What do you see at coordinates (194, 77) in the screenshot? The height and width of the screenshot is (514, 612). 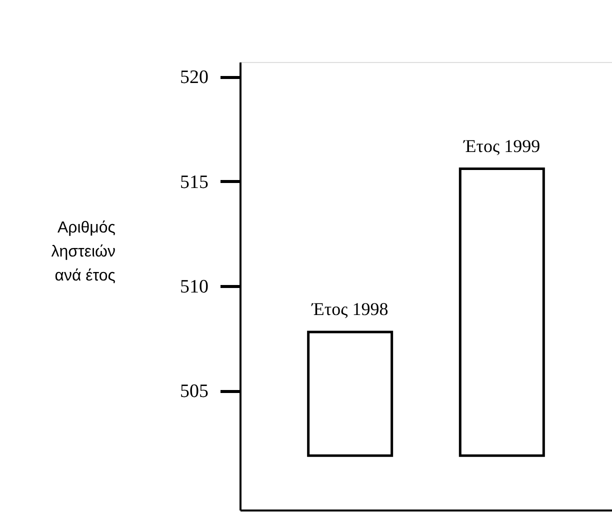 I see `y-tick-label: 520` at bounding box center [194, 77].